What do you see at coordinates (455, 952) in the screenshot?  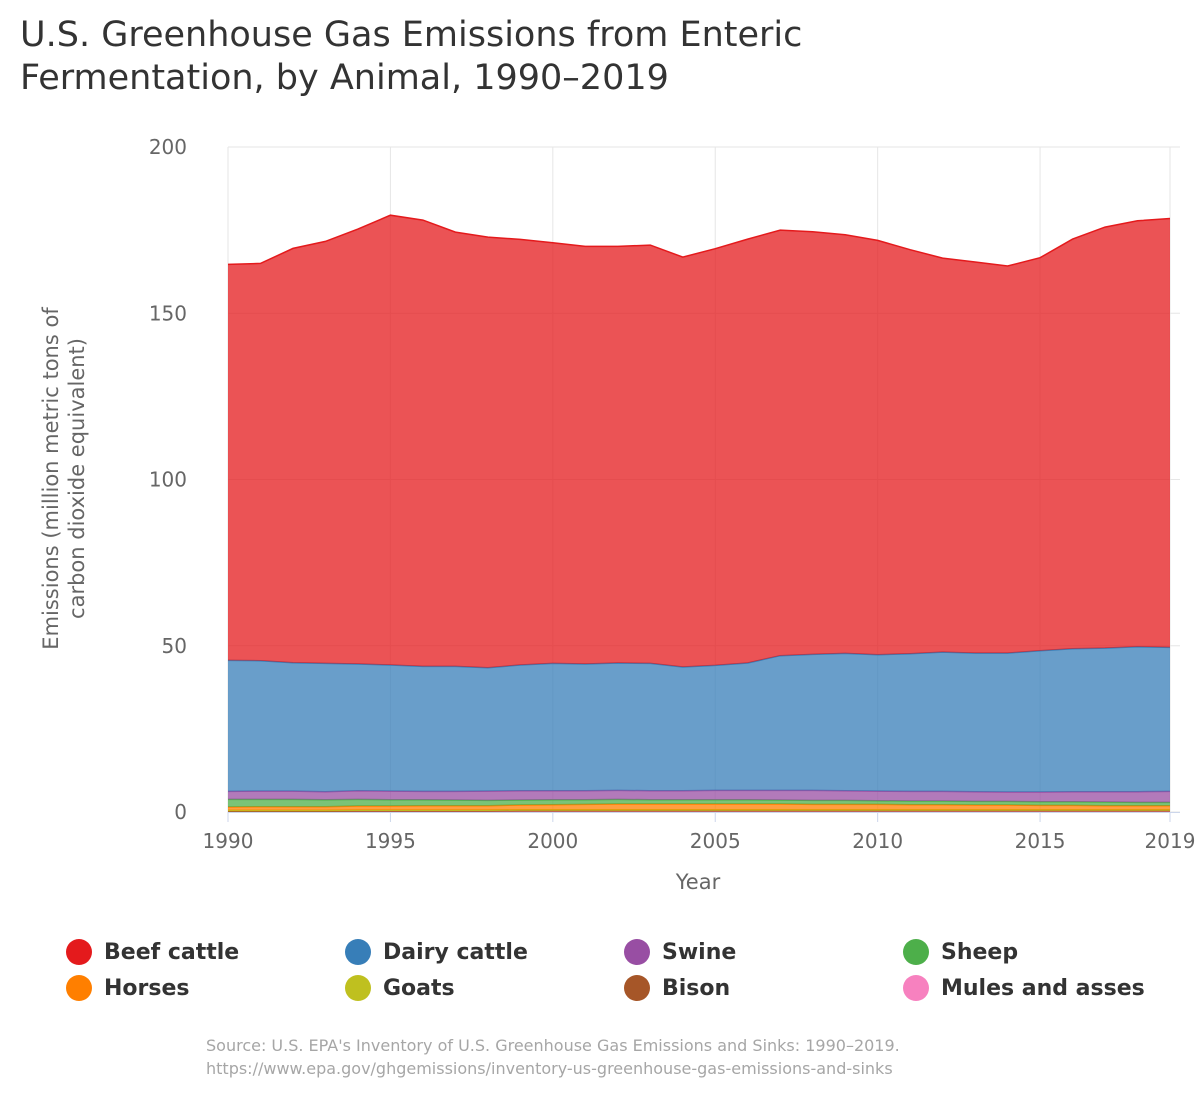 I see `legend-label: Dairy cattle` at bounding box center [455, 952].